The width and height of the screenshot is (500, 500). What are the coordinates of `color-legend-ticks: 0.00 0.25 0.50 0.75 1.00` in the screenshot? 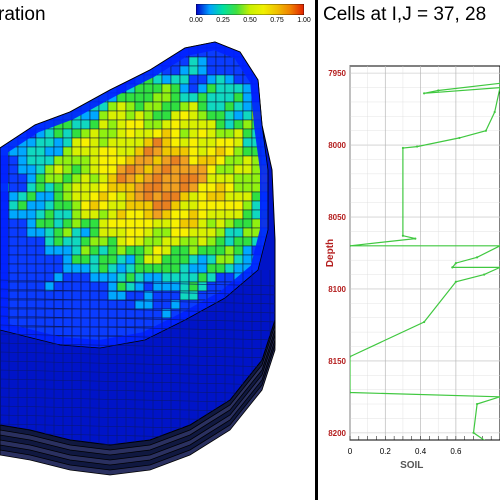 It's located at (250, 22).